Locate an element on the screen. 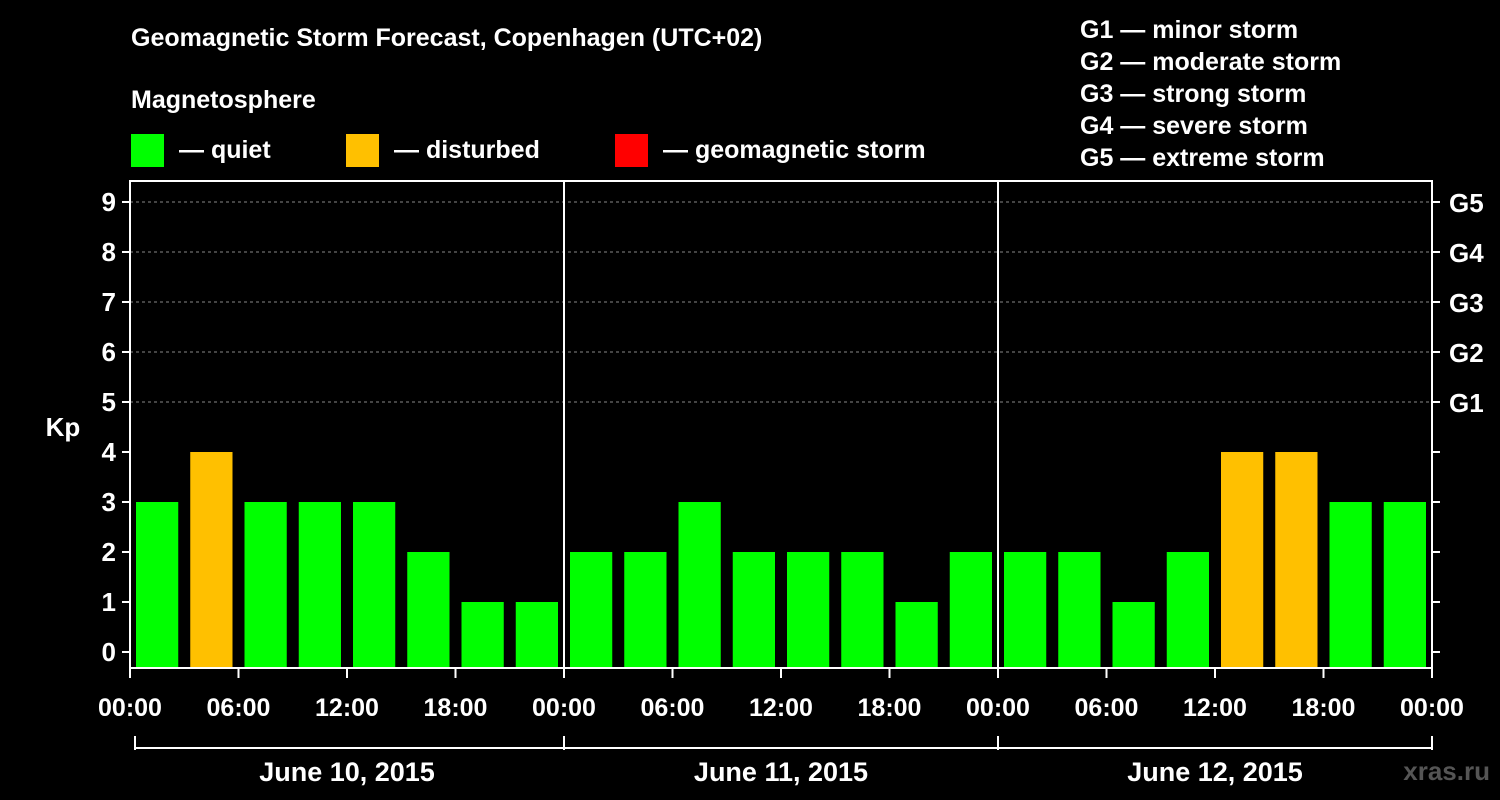  y-tick-label: 9 is located at coordinates (109, 202).